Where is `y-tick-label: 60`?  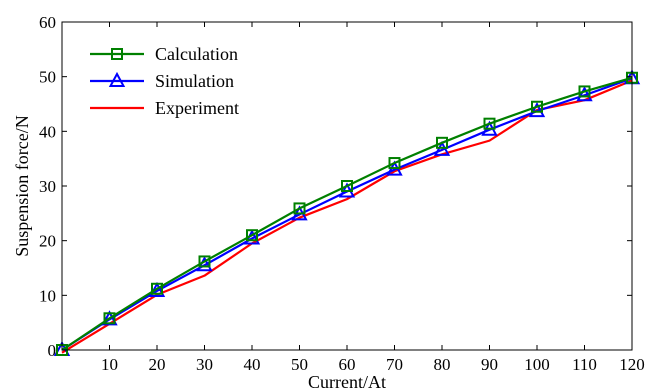 y-tick-label: 60 is located at coordinates (47, 22).